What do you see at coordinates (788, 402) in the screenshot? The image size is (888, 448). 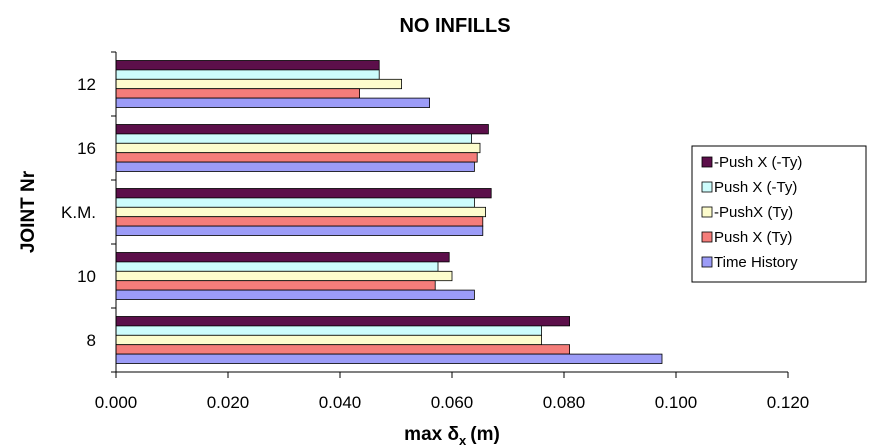 I see `x-tick-label: 0.120` at bounding box center [788, 402].